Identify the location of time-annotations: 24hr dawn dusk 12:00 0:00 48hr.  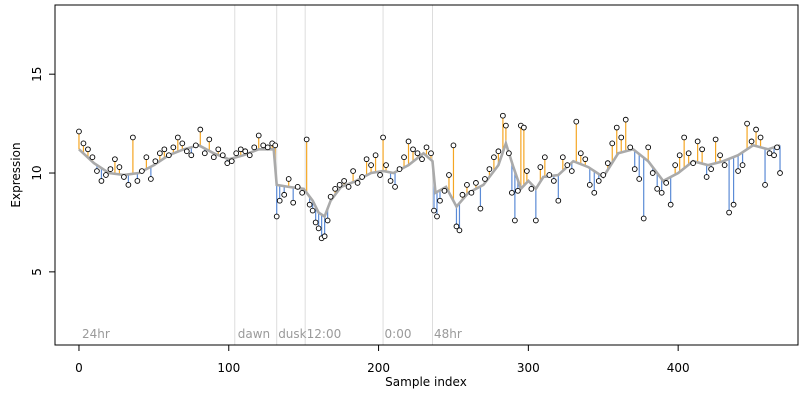
(272, 334).